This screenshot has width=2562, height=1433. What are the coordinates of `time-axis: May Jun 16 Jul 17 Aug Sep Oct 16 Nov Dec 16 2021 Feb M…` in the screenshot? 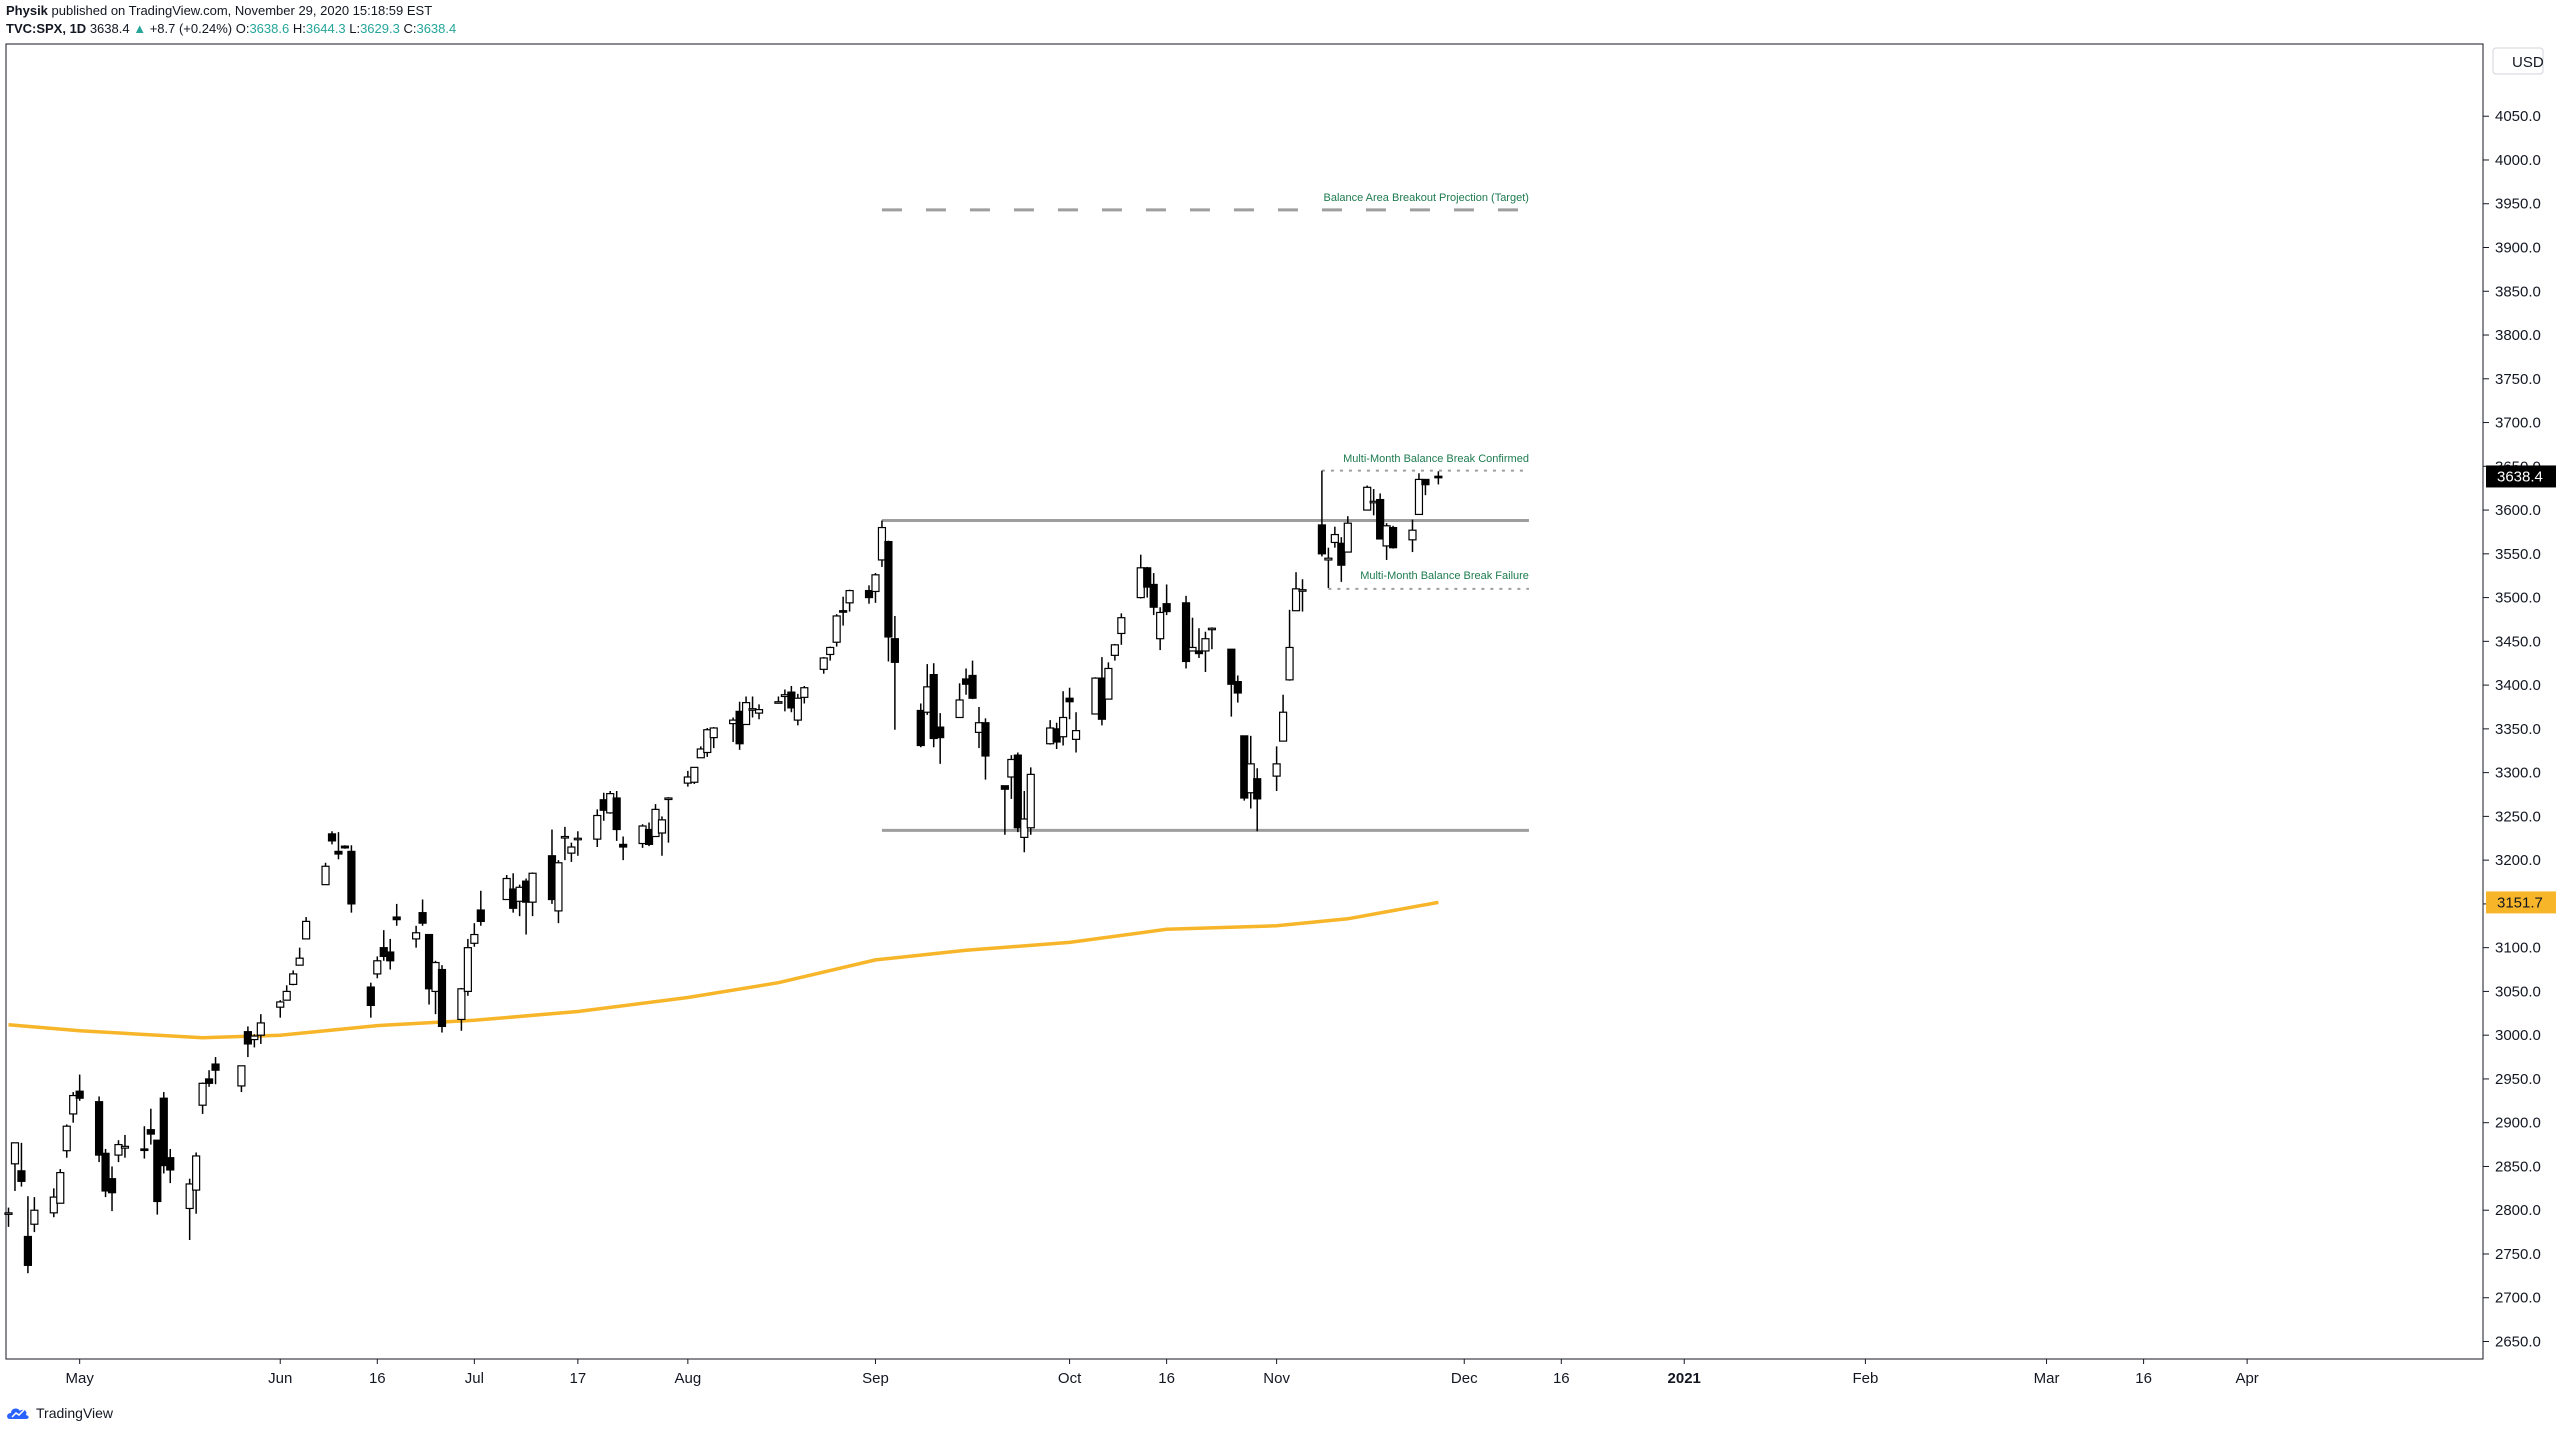 It's located at (1162, 1373).